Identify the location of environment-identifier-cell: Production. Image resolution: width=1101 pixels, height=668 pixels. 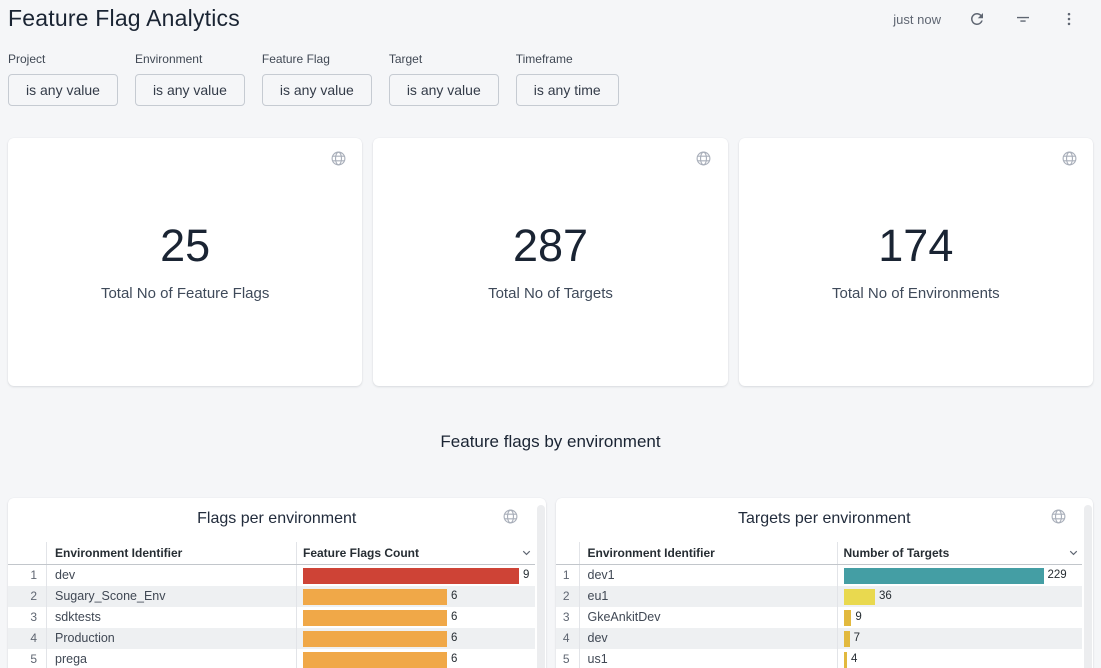
(171, 638).